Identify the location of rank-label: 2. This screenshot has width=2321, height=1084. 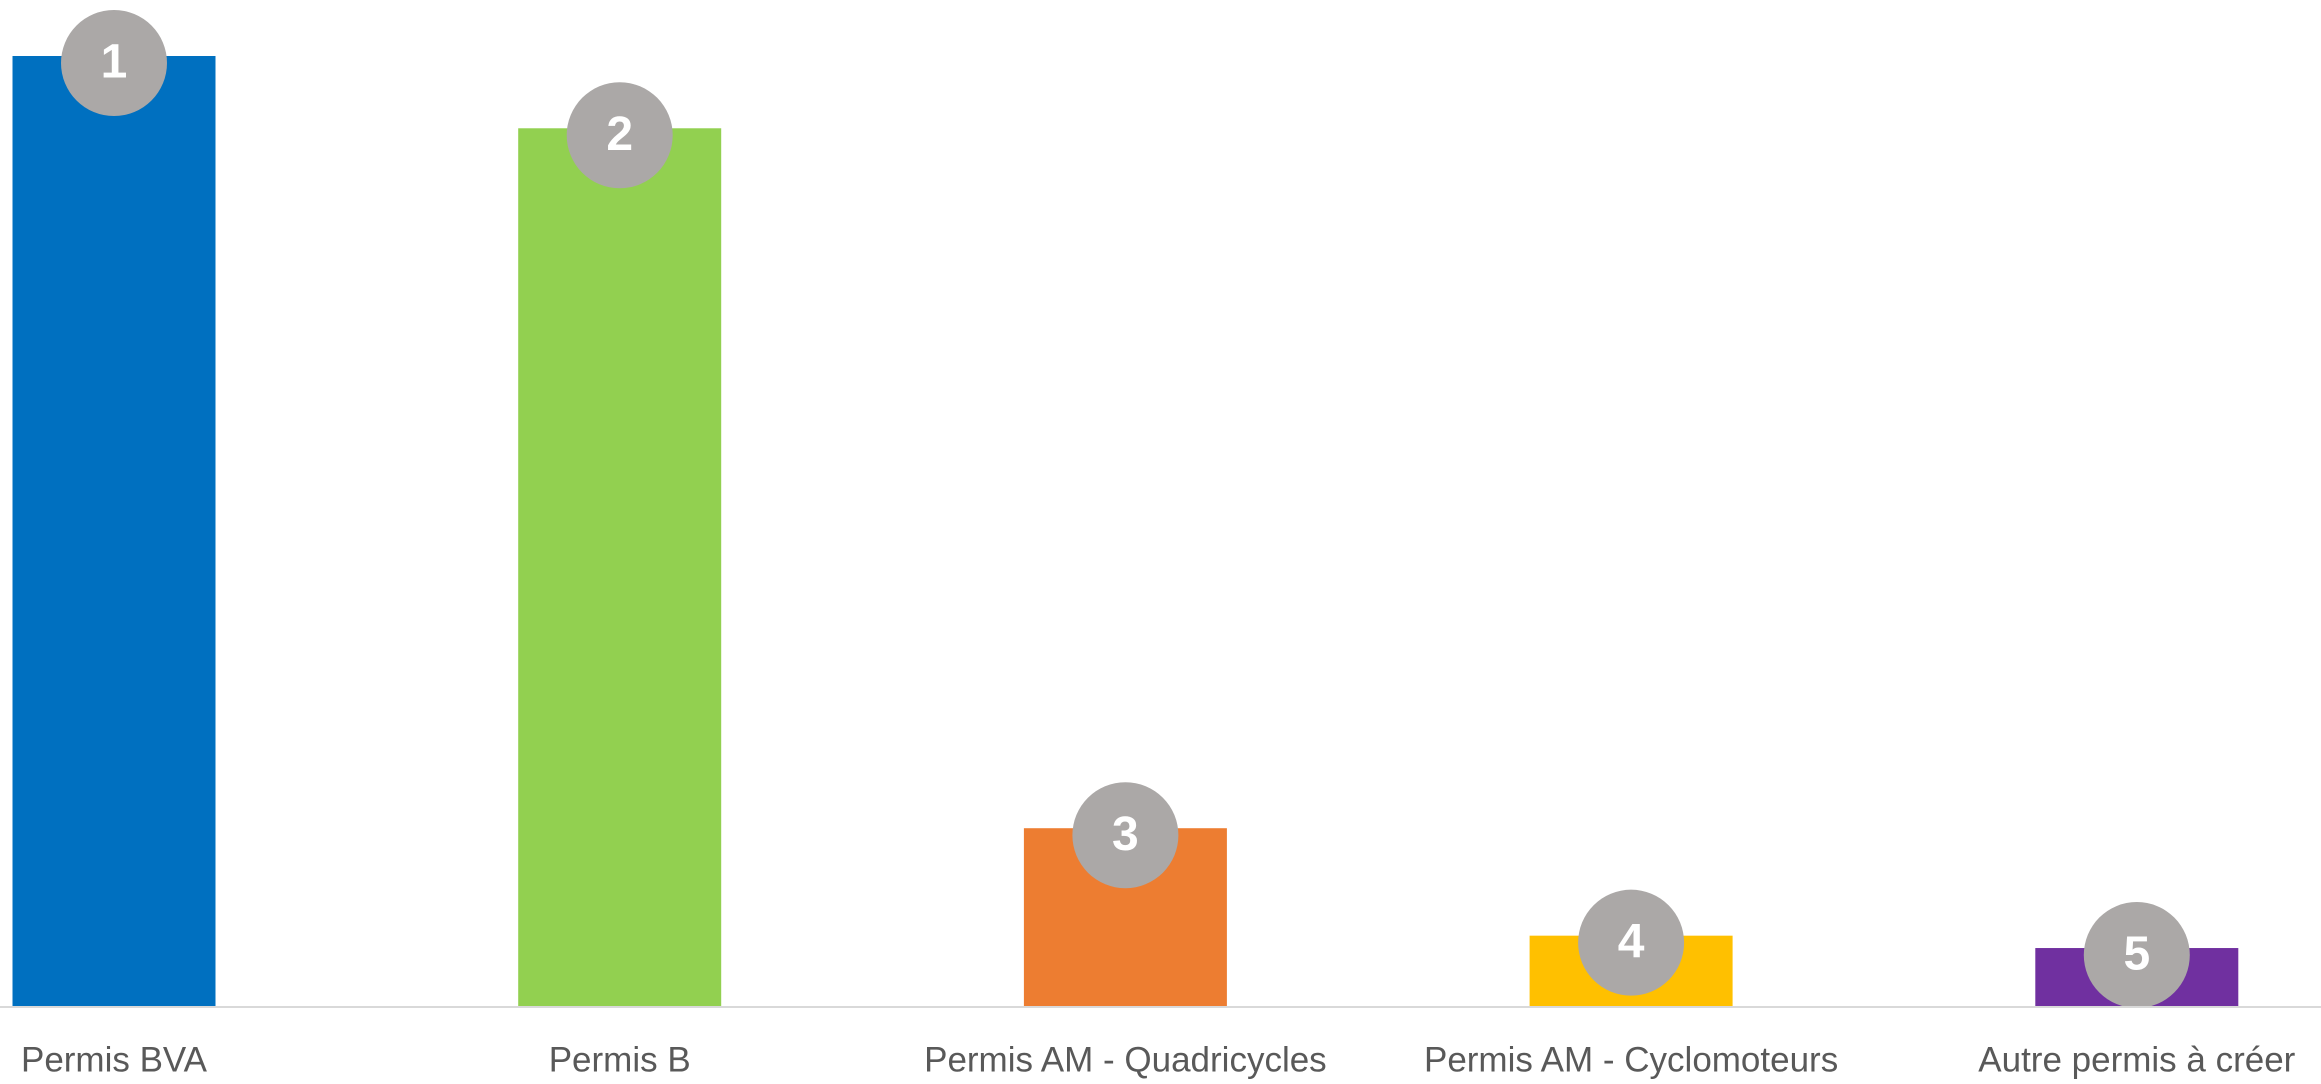
(619, 134).